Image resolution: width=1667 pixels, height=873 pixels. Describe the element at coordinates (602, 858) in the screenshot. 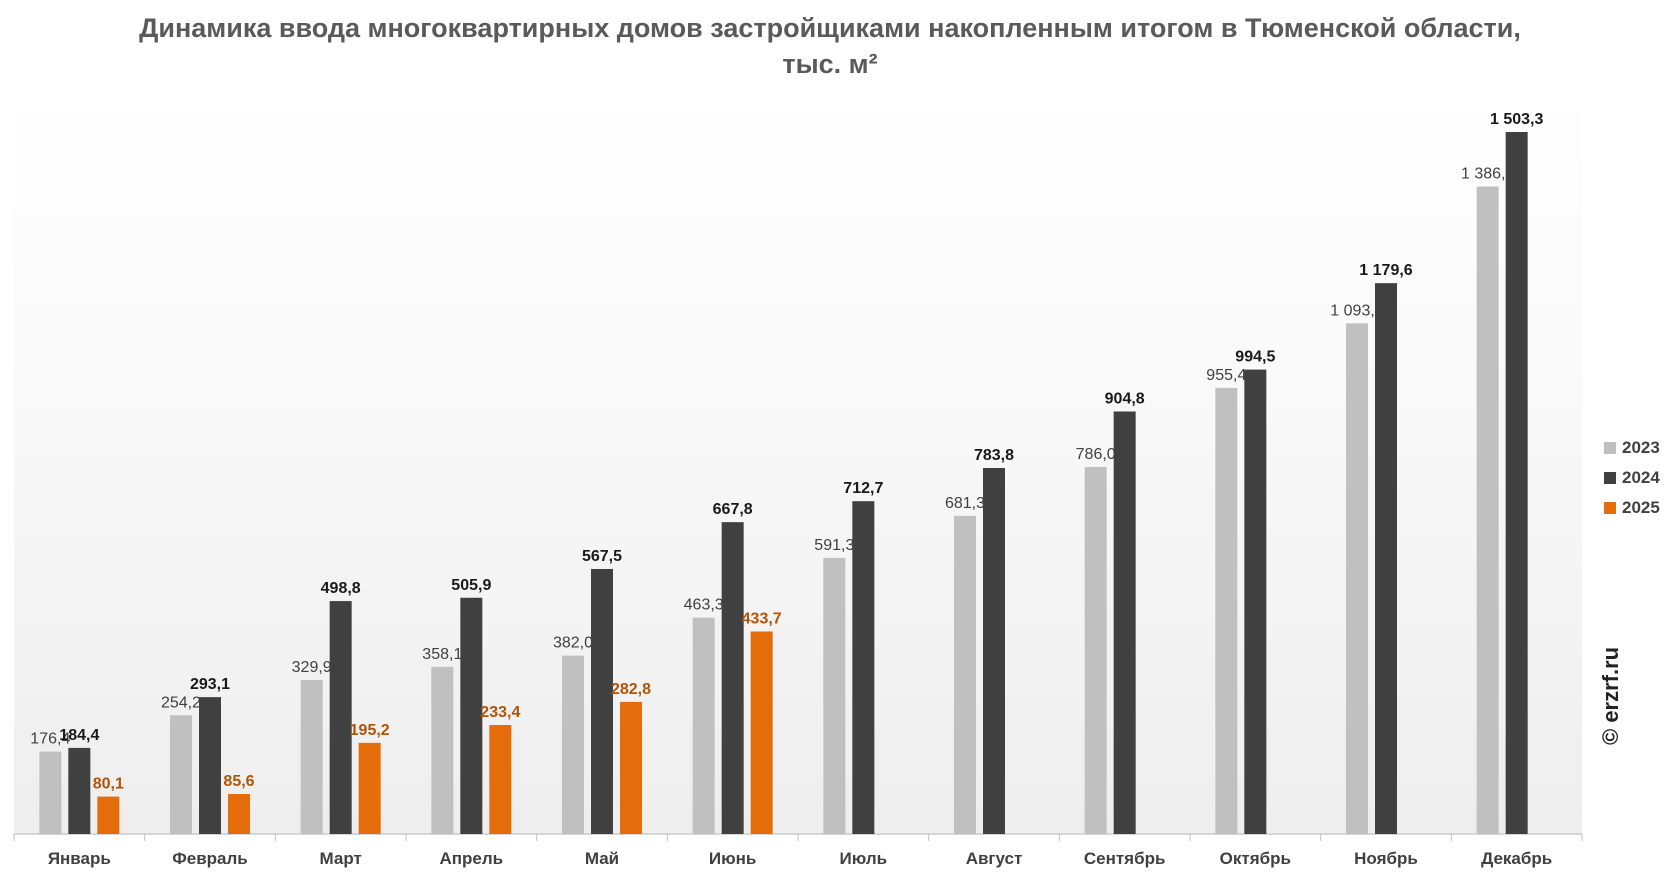

I see `x-tick-label: Май` at that location.